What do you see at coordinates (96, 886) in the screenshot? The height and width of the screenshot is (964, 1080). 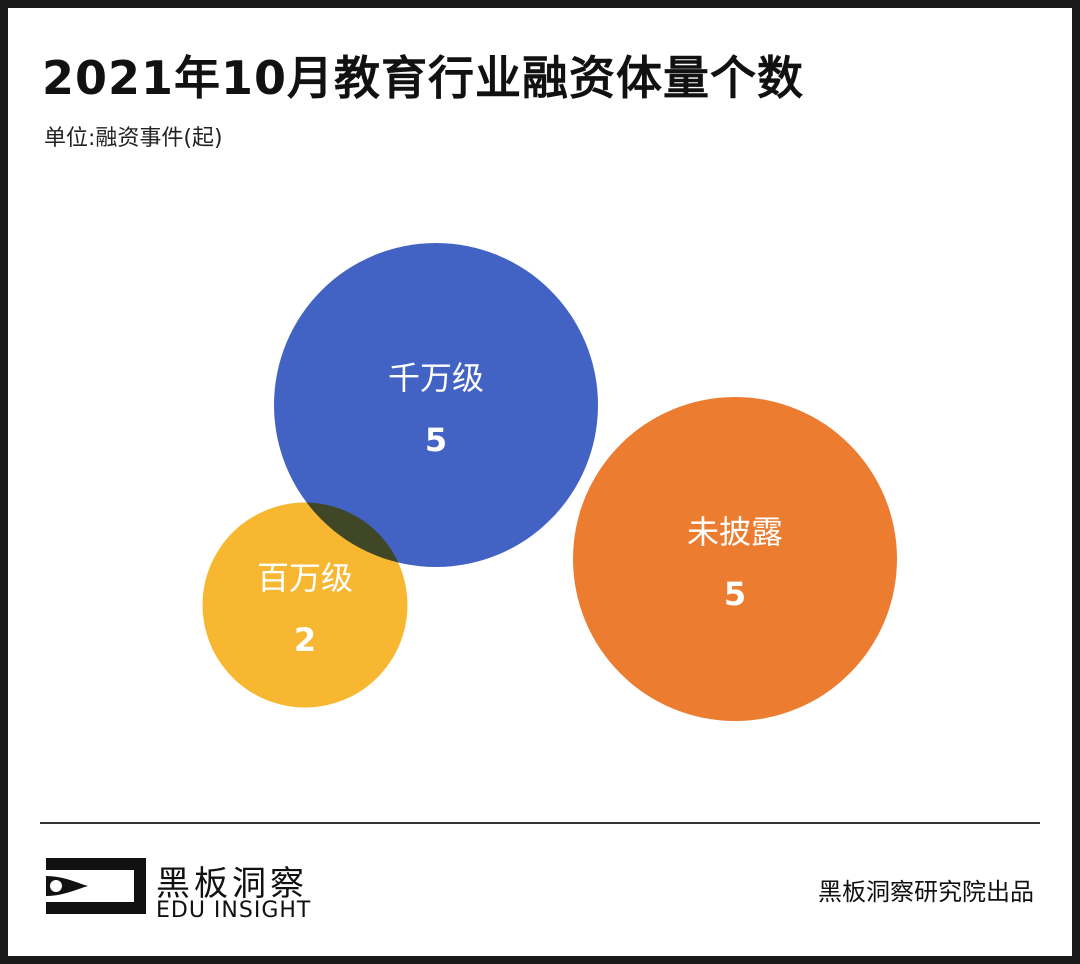 I see `edu-insight-logo-icon` at bounding box center [96, 886].